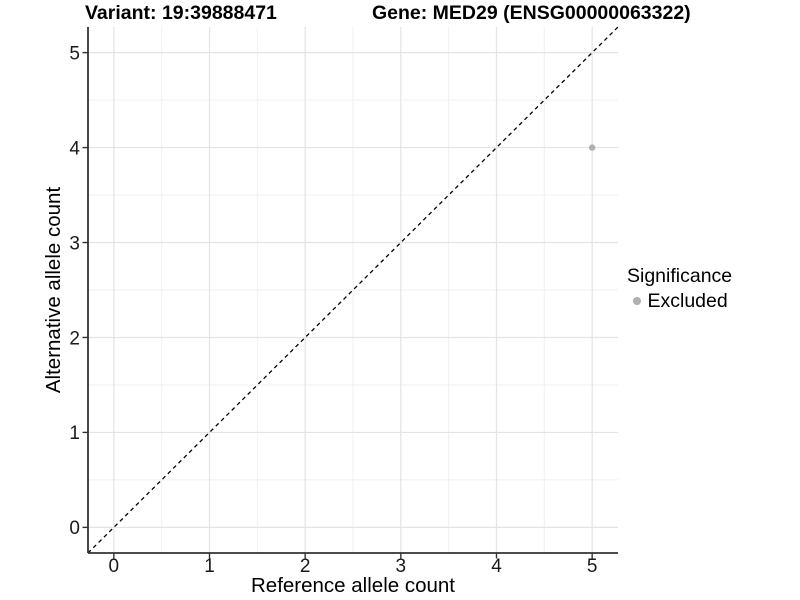  What do you see at coordinates (74, 433) in the screenshot?
I see `y-tick-label: 1` at bounding box center [74, 433].